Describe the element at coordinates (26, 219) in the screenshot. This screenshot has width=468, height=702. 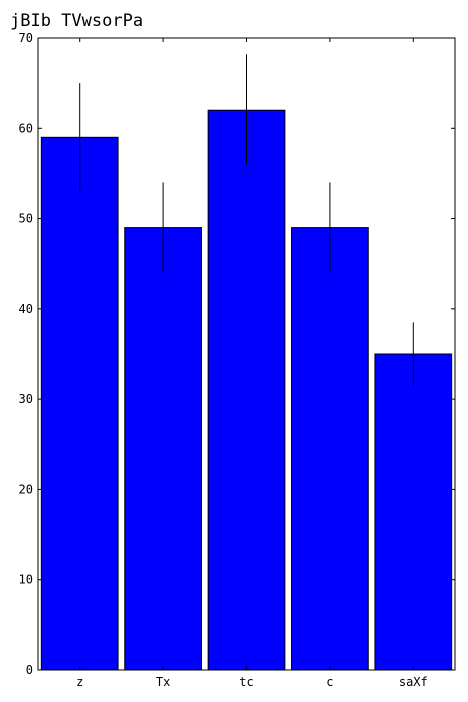
I see `y-tick-label-50: 50` at that location.